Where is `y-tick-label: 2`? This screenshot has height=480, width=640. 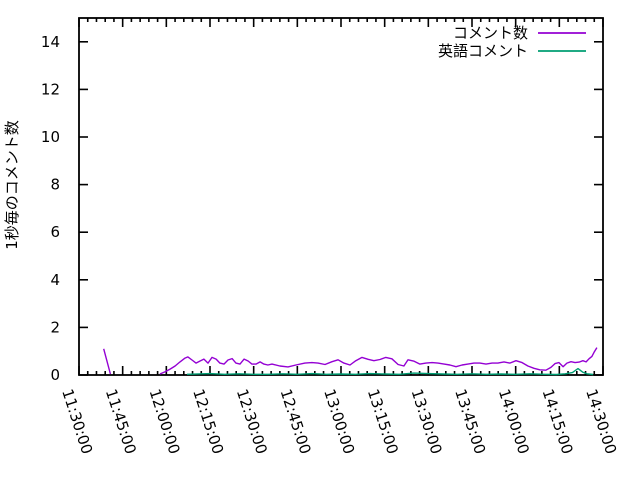
y-tick-label: 2 is located at coordinates (55, 327).